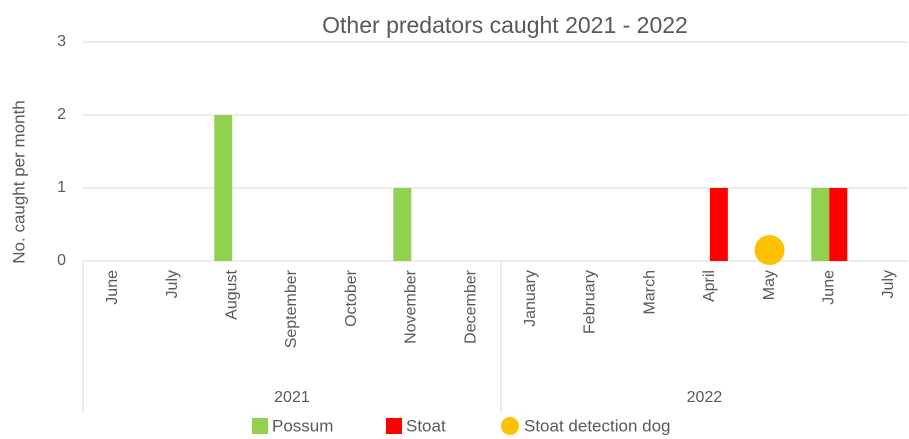  What do you see at coordinates (61, 187) in the screenshot?
I see `y-tick-label: 1` at bounding box center [61, 187].